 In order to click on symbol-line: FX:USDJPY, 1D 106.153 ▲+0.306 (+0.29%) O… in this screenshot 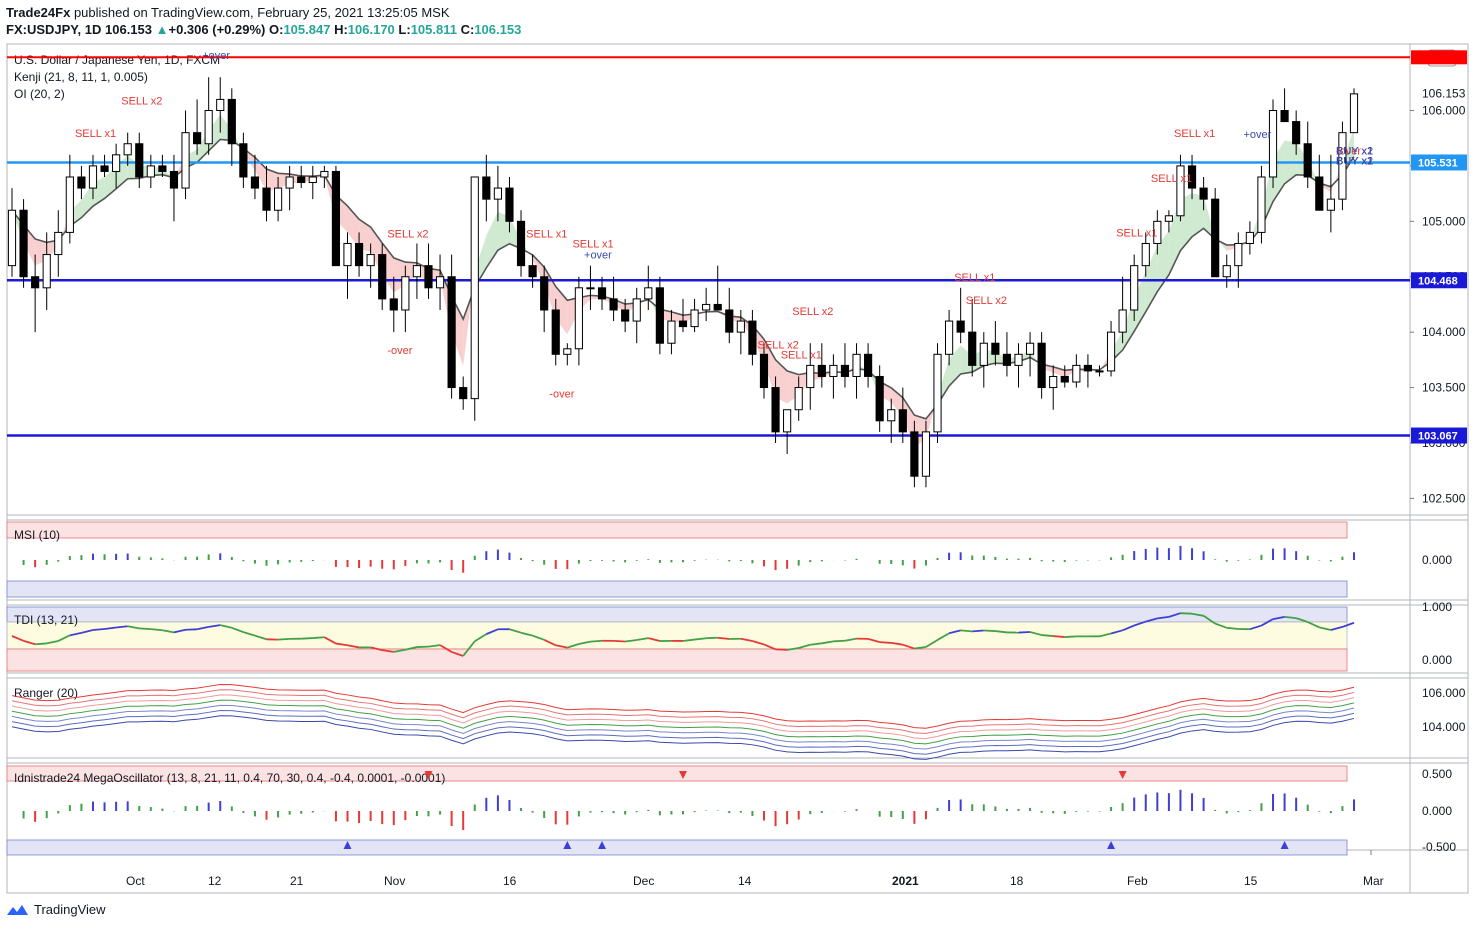, I will do `click(263, 29)`.